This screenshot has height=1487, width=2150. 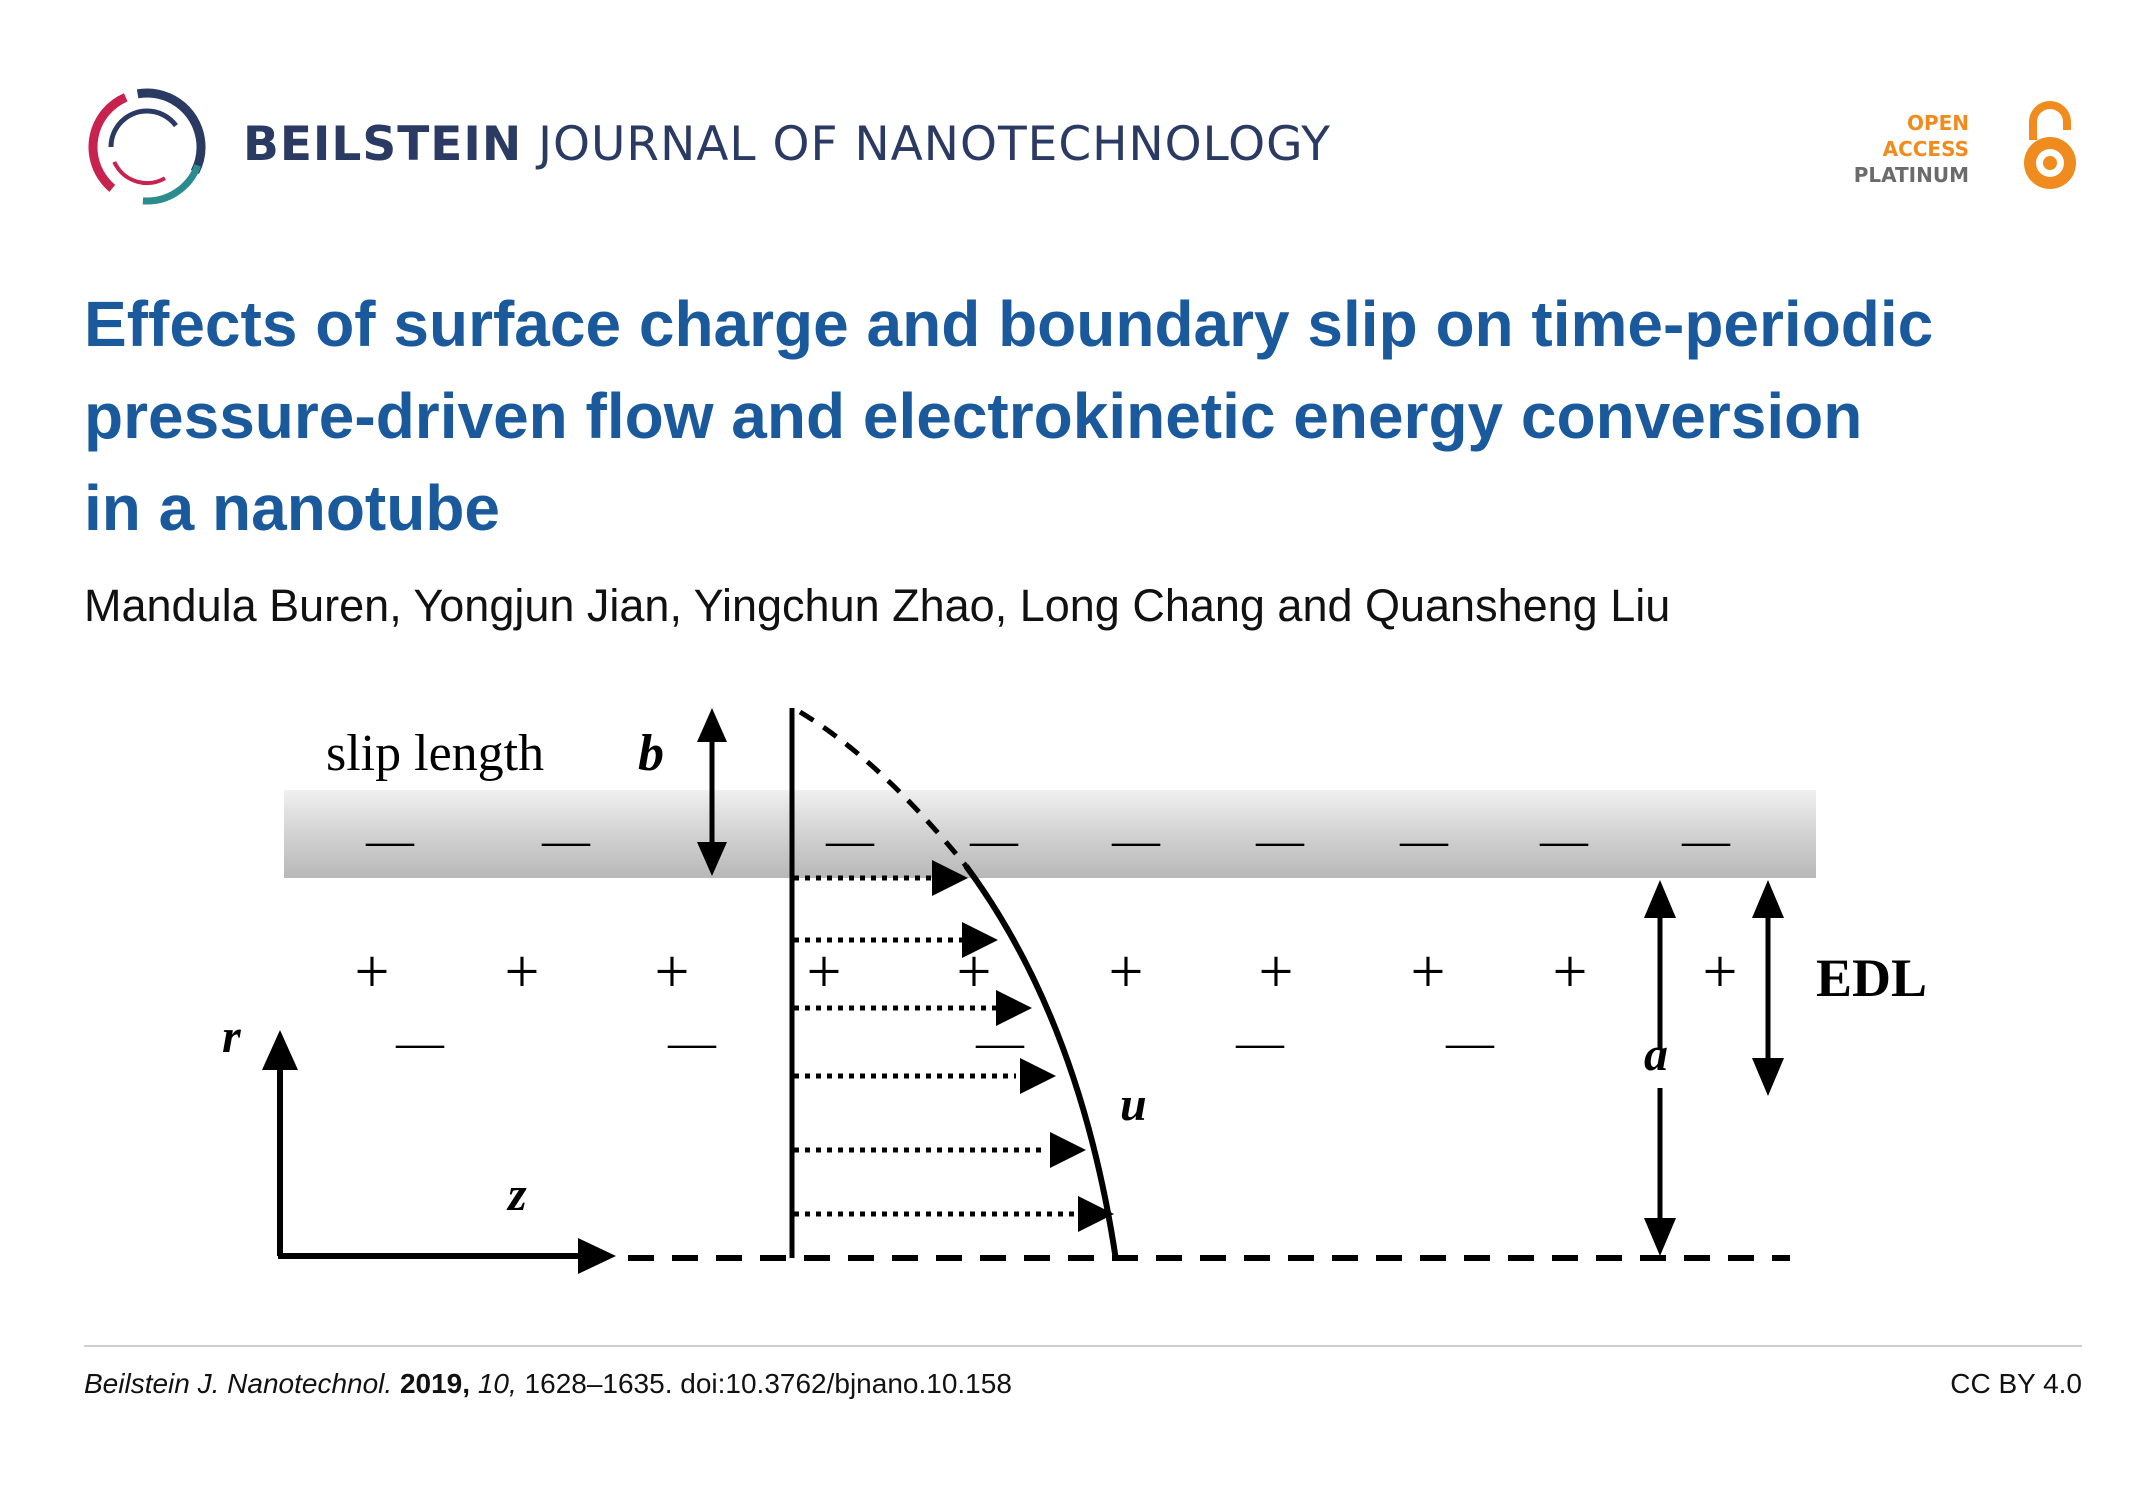 I want to click on radius-label: a, so click(x=1656, y=1054).